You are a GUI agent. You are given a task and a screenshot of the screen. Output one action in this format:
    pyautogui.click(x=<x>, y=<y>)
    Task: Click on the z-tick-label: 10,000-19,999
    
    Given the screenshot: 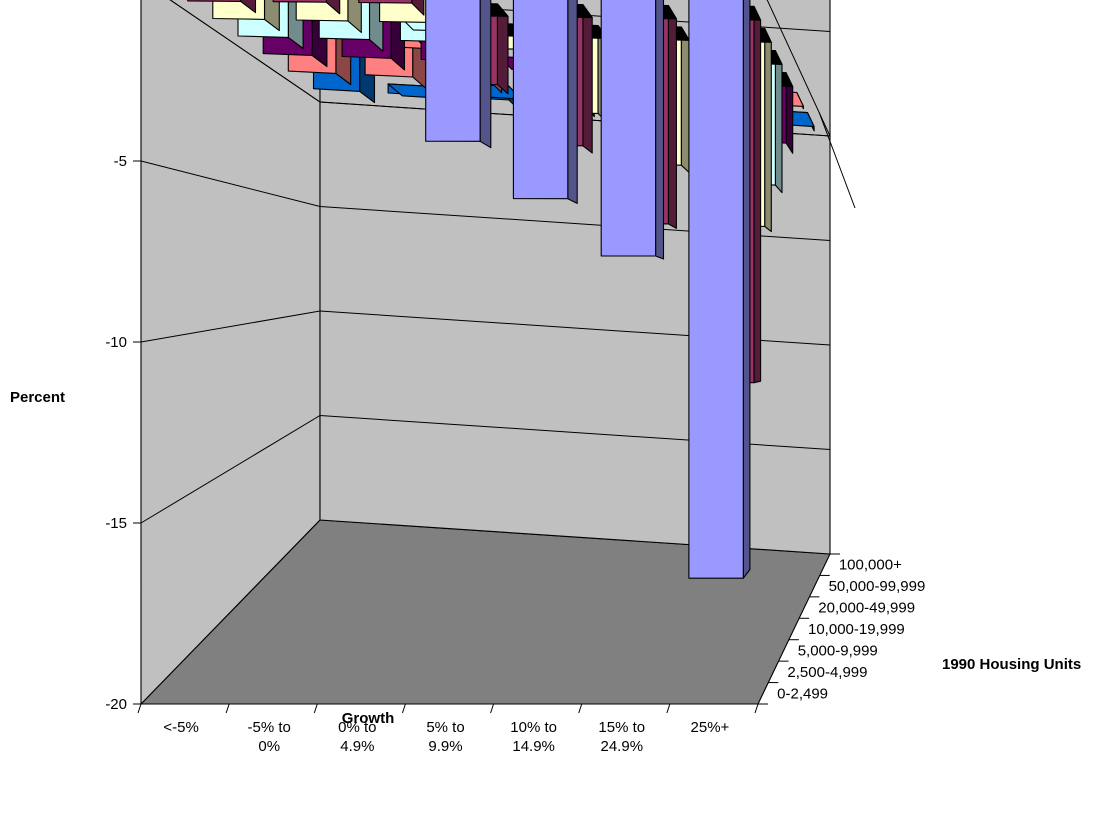 What is the action you would take?
    pyautogui.click(x=856, y=629)
    